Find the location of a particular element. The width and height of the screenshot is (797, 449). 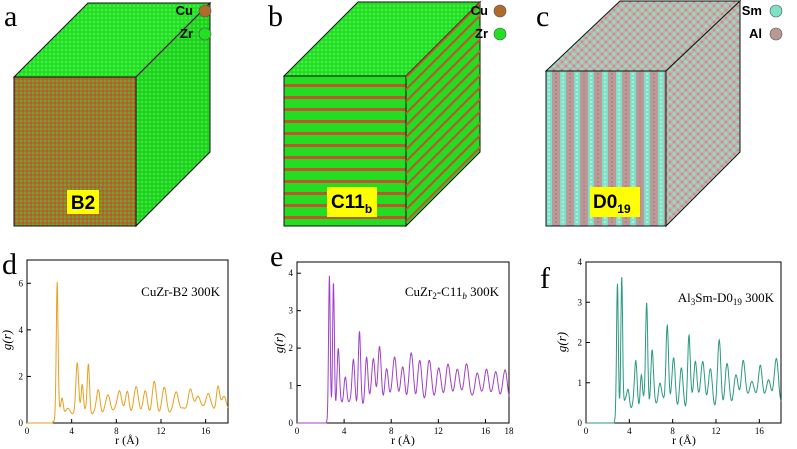

plot-e-ytick-label: 0 is located at coordinates (291, 423).